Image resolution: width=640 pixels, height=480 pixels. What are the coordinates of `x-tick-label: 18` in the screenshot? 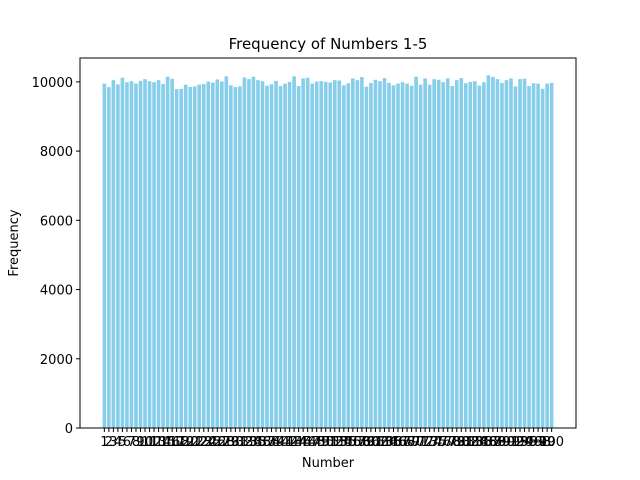 It's located at (181, 442).